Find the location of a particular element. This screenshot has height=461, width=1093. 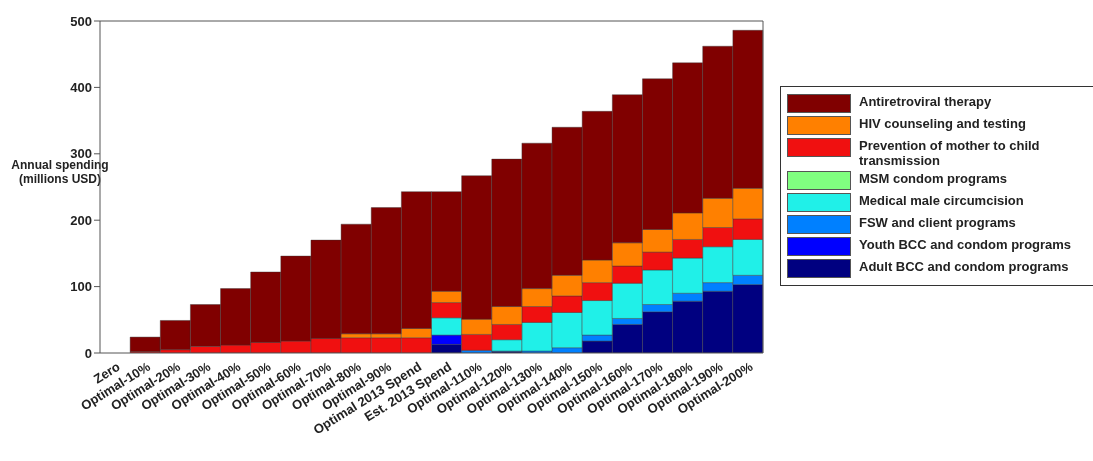

y-tick-label: 200 is located at coordinates (81, 220).